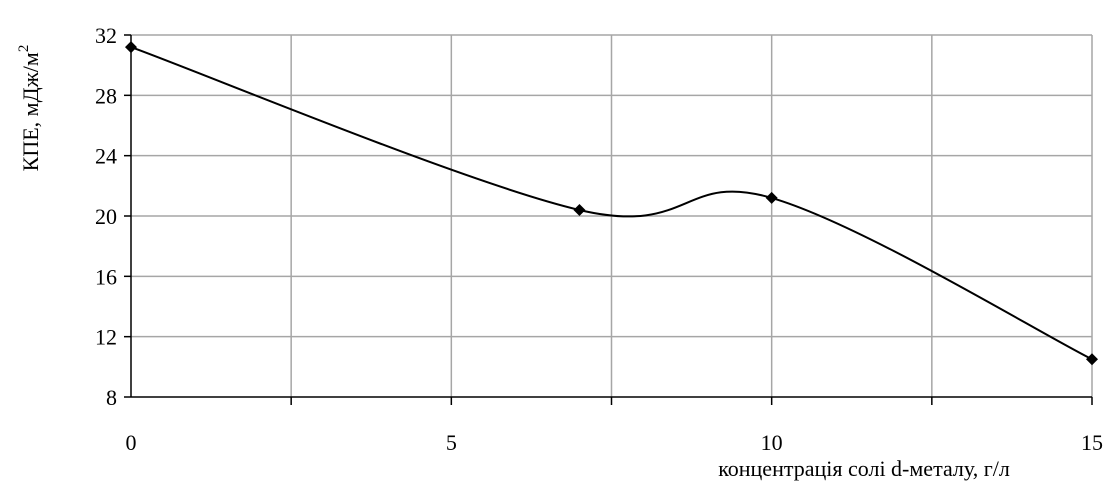 This screenshot has height=483, width=1109. I want to click on y-tick-label: 8, so click(111, 397).